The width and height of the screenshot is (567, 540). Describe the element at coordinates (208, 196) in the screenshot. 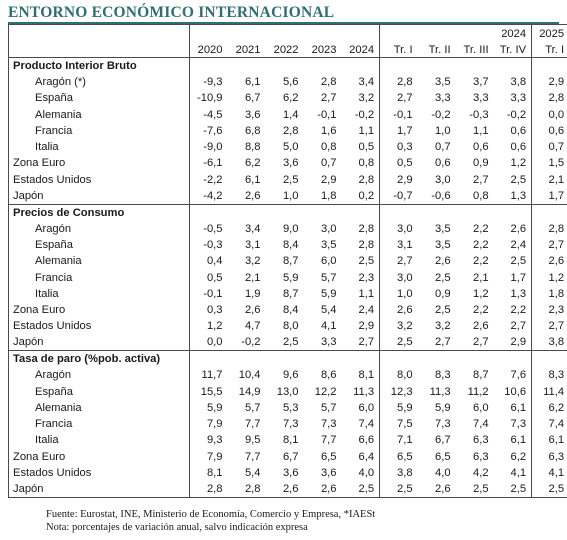

I see `table-cell: -4,2` at that location.